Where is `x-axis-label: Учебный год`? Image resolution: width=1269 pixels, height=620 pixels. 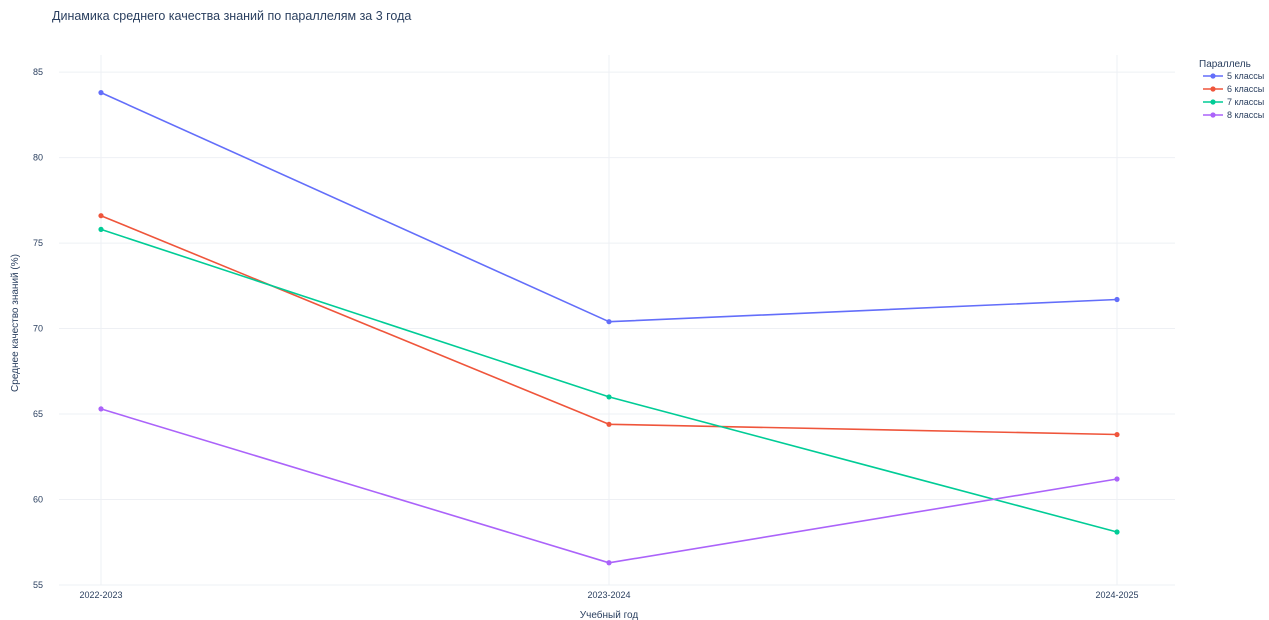 x-axis-label: Учебный год is located at coordinates (609, 614).